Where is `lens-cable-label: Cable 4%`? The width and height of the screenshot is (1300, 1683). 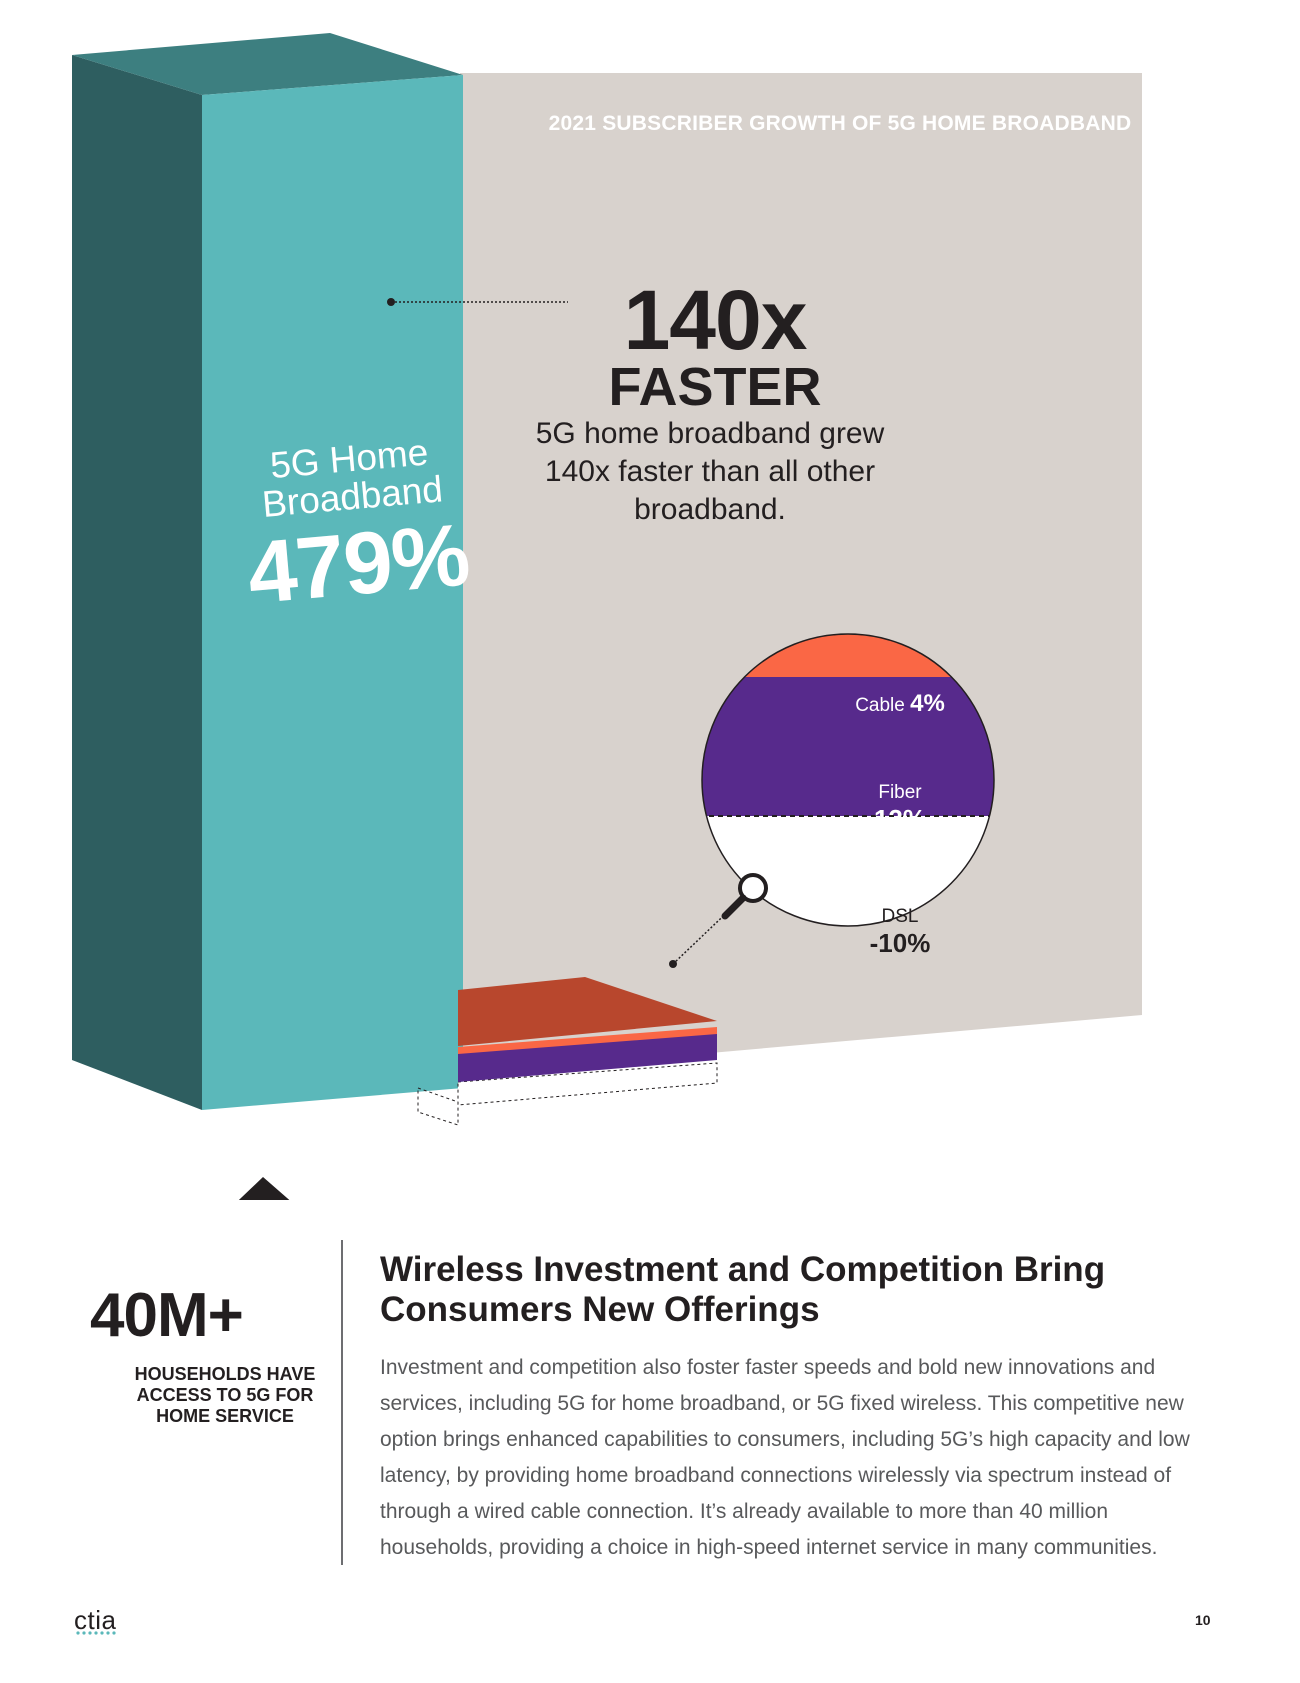 lens-cable-label: Cable 4% is located at coordinates (900, 704).